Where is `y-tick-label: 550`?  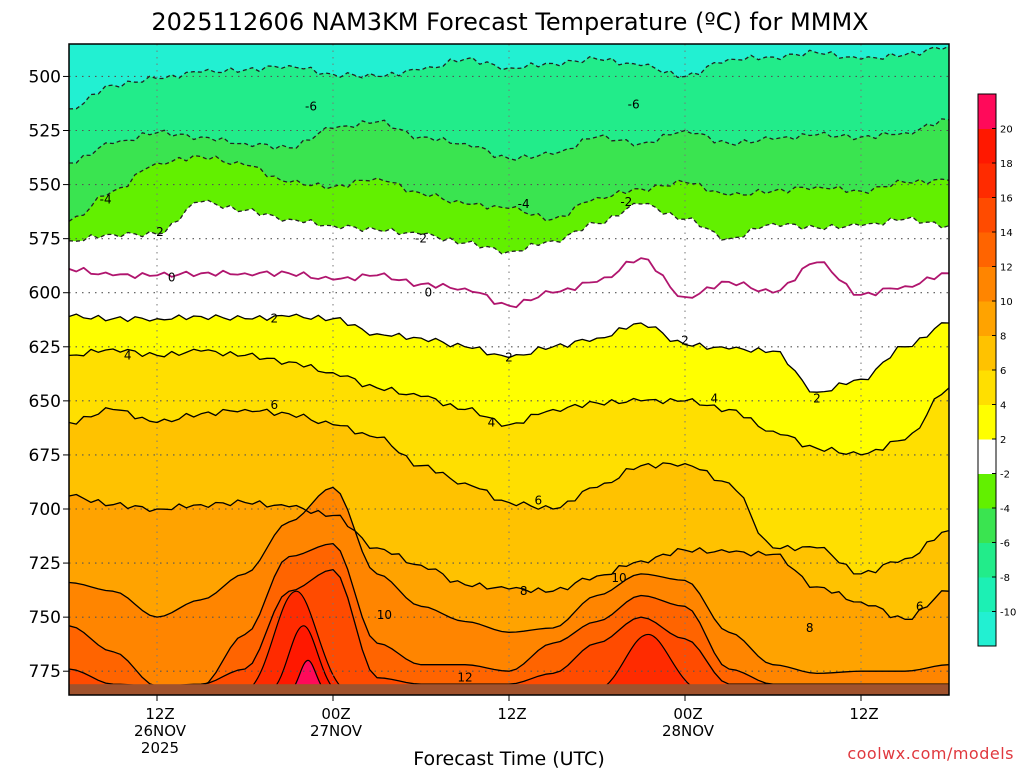
y-tick-label: 550 is located at coordinates (45, 186).